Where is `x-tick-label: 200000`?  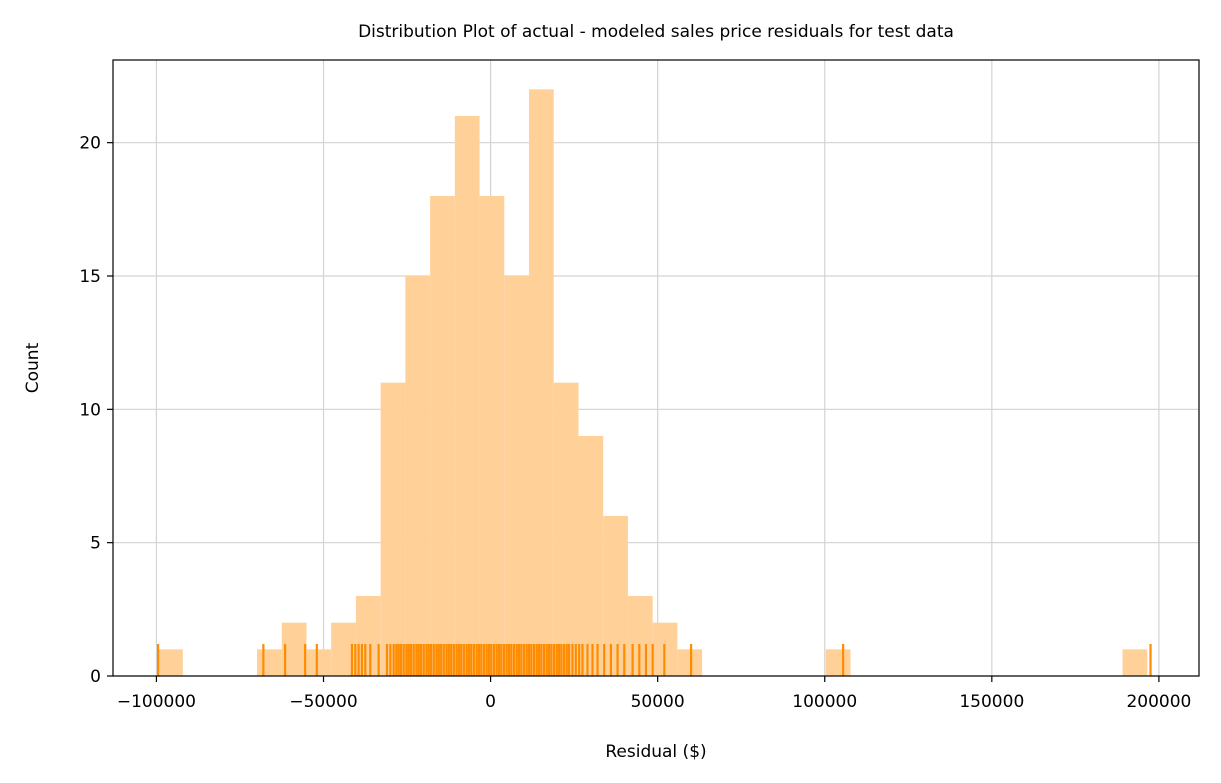
x-tick-label: 200000 is located at coordinates (1158, 702).